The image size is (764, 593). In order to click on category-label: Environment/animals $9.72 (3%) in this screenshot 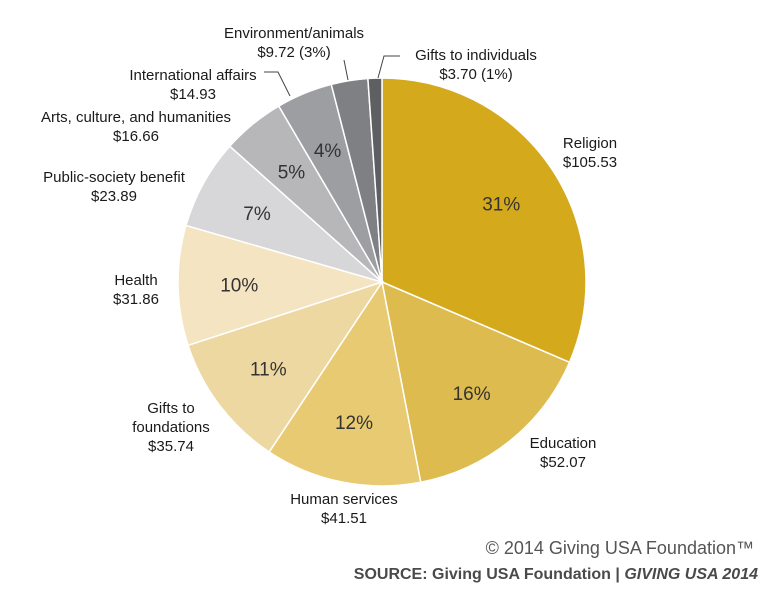, I will do `click(294, 43)`.